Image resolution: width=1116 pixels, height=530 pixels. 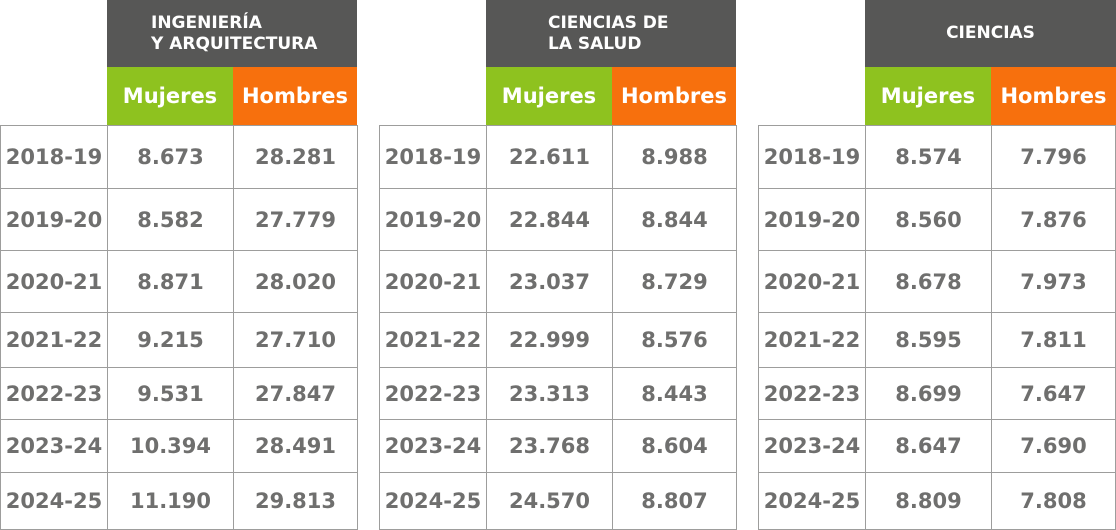 I want to click on table-title: CIENCIAS, so click(x=990, y=33).